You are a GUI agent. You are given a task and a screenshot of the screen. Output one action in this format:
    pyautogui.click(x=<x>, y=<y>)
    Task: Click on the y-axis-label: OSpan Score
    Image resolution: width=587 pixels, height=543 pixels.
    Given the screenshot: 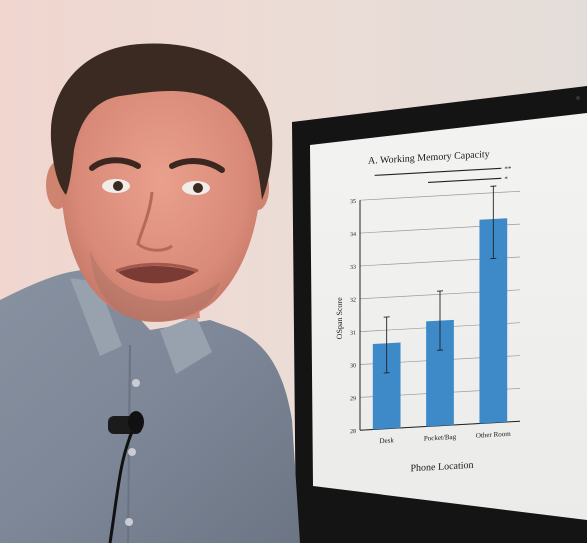 What is the action you would take?
    pyautogui.click(x=339, y=318)
    